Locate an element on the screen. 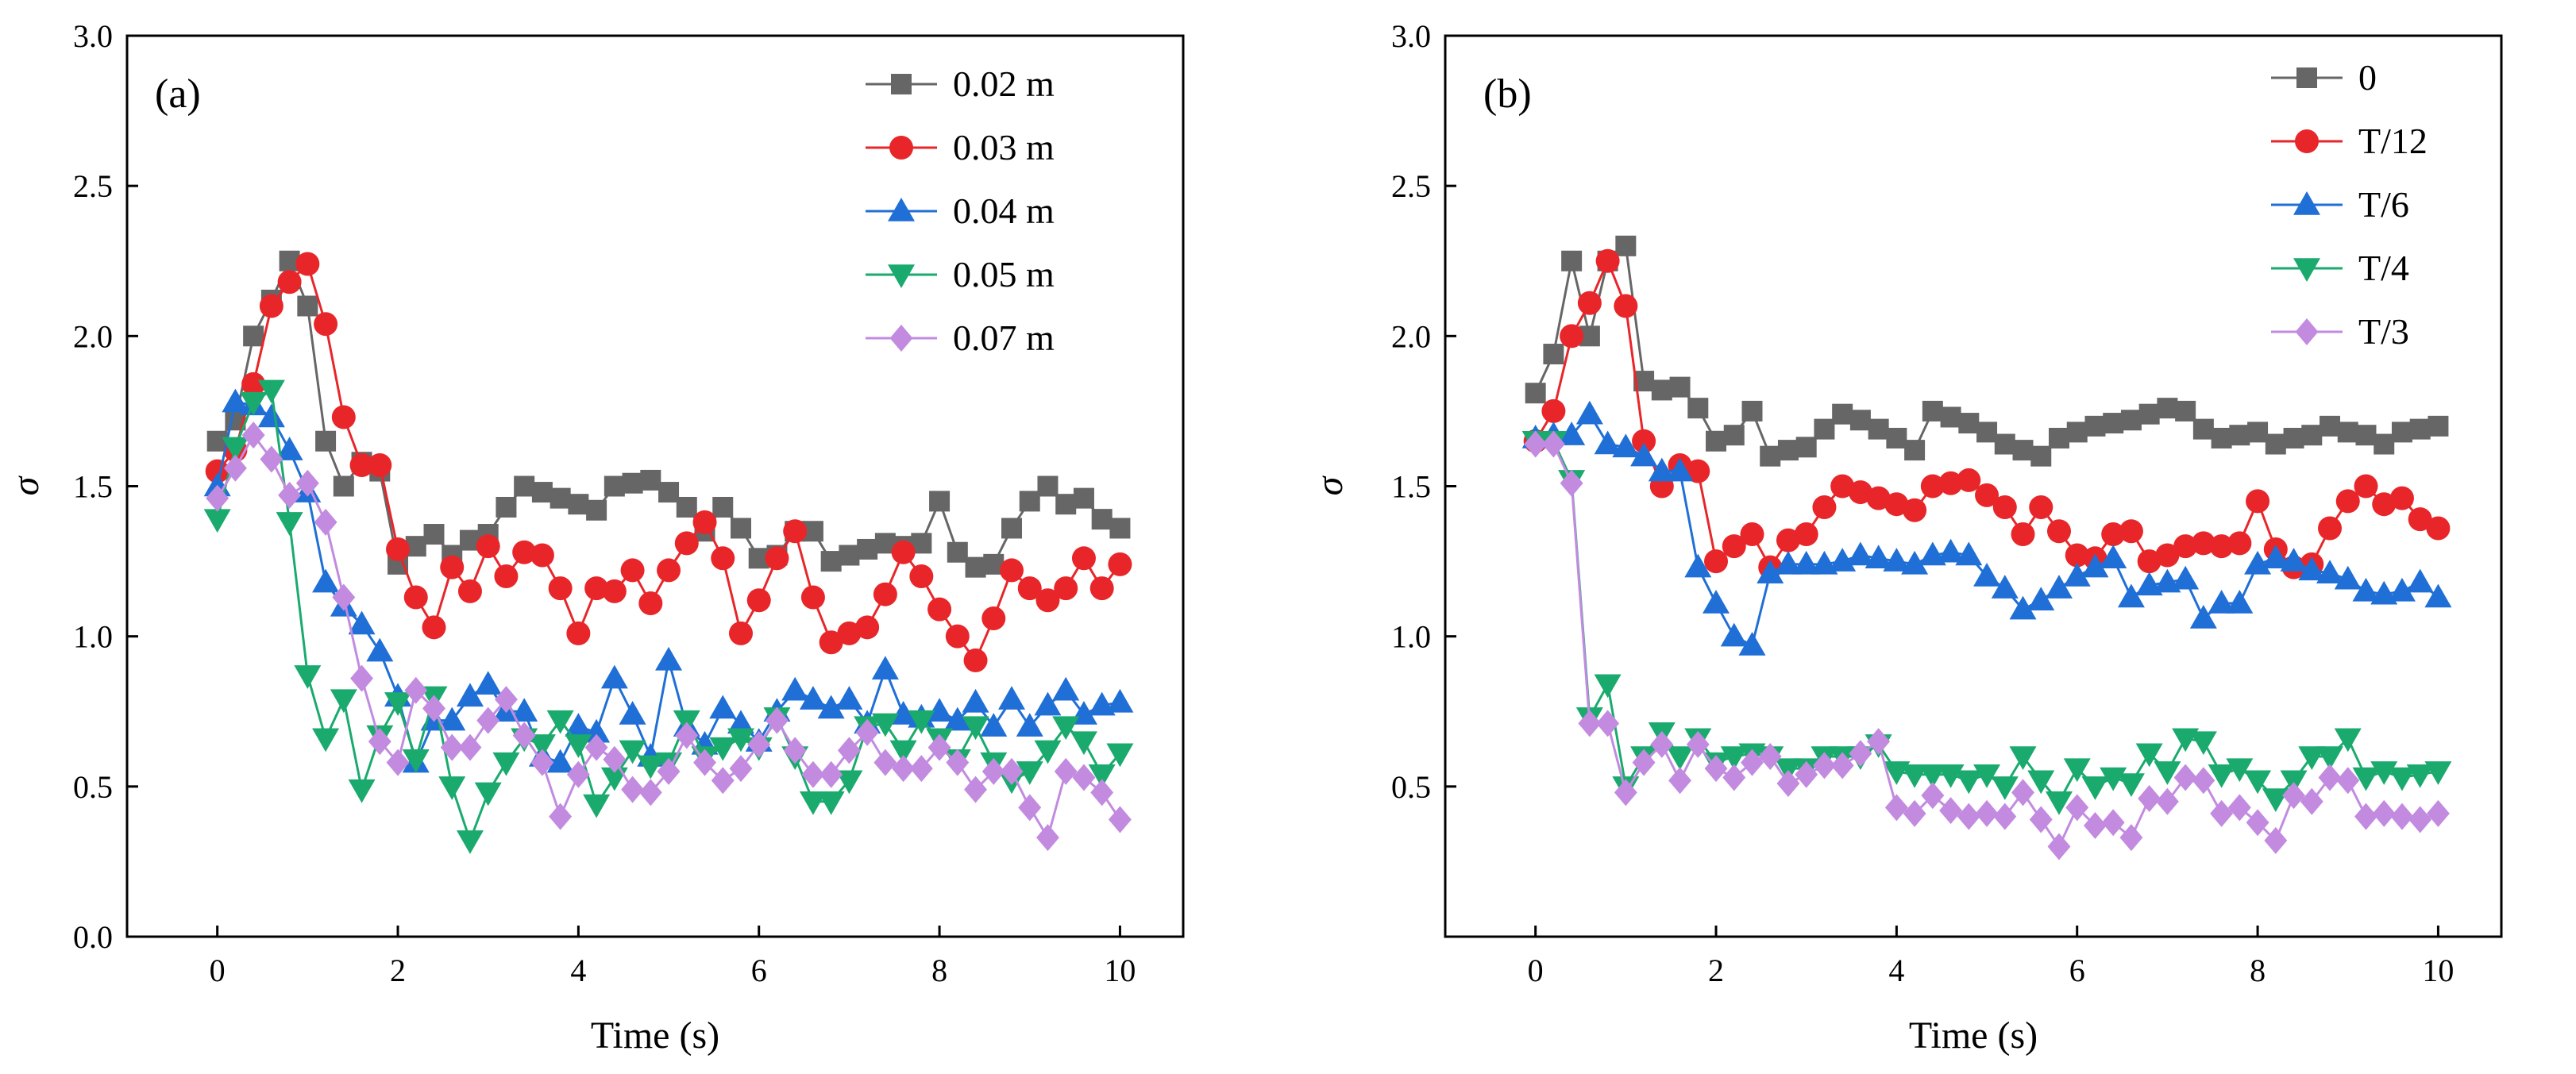  y-tick-label: 1.0 is located at coordinates (93, 637).